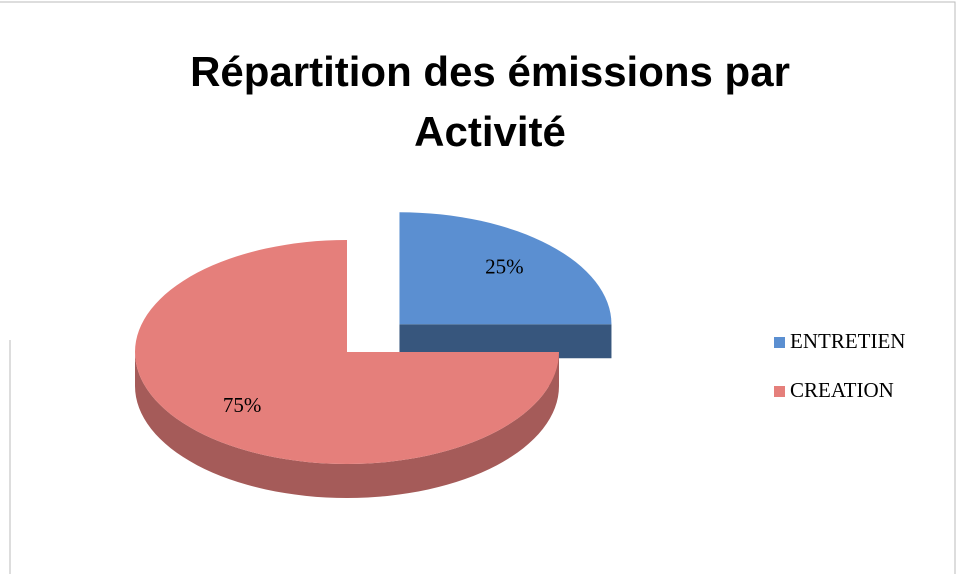 The width and height of the screenshot is (957, 574). What do you see at coordinates (842, 390) in the screenshot?
I see `legend-label: CREATION` at bounding box center [842, 390].